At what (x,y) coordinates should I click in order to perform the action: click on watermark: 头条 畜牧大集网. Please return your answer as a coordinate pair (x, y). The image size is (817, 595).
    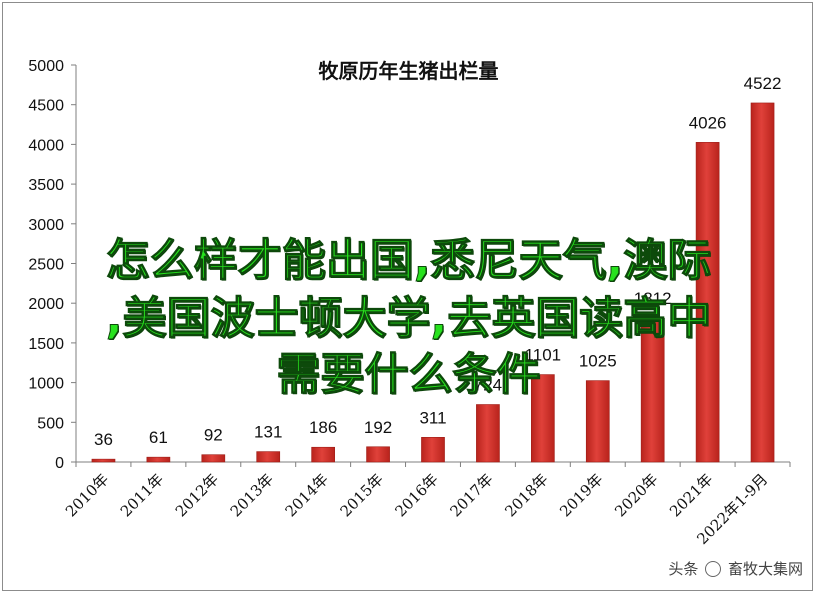
    Looking at the image, I should click on (735, 568).